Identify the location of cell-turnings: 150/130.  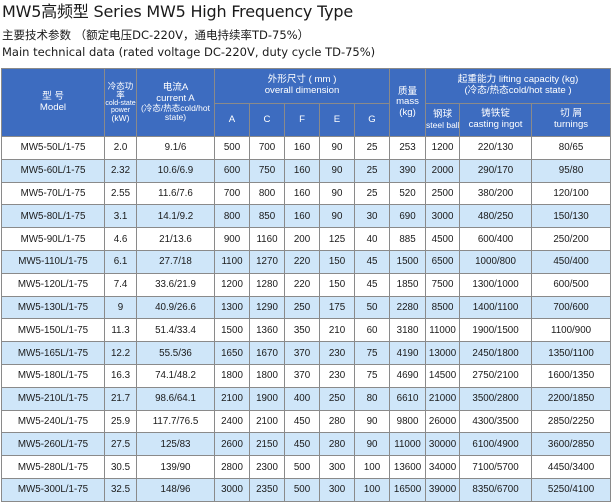
(571, 216).